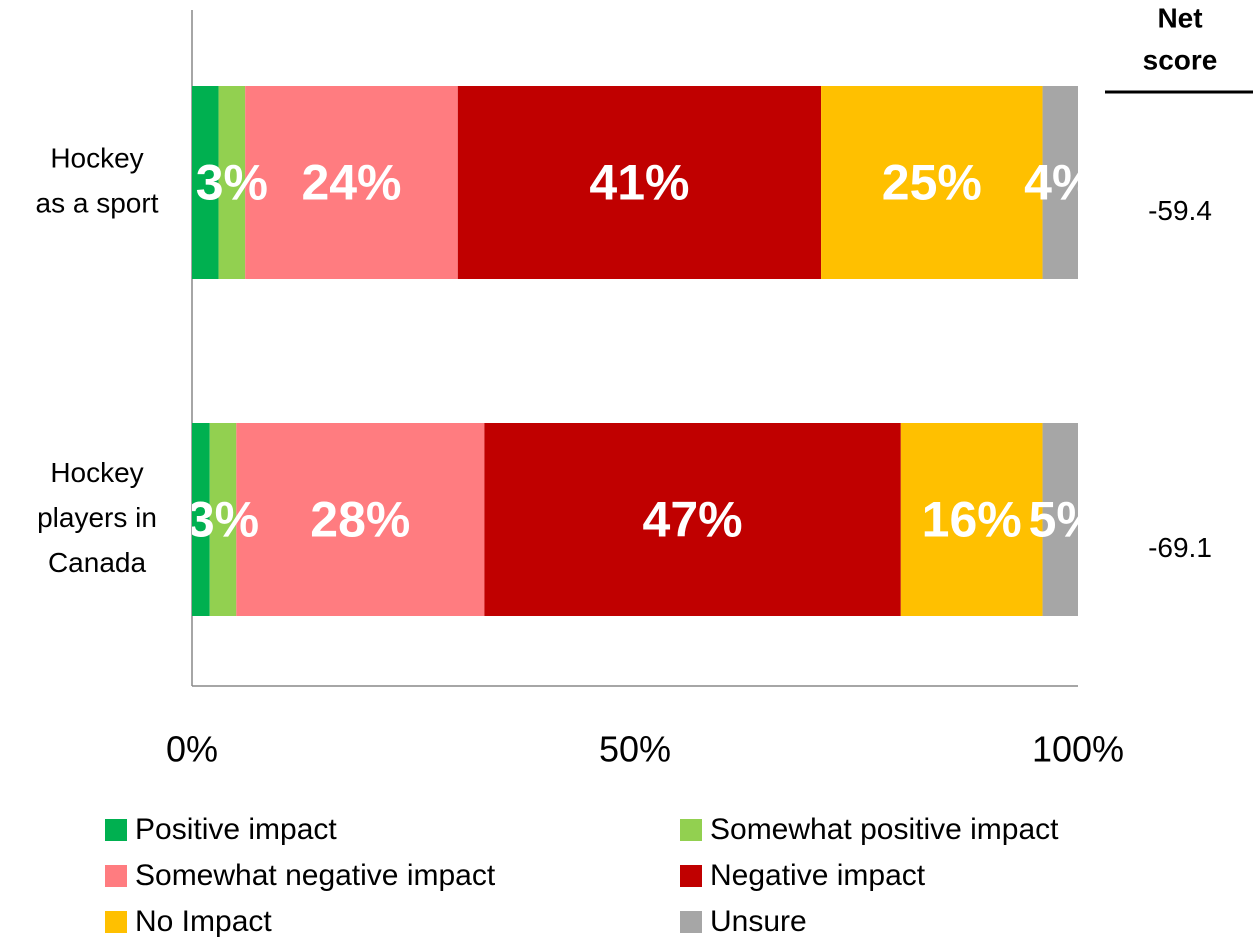  What do you see at coordinates (635, 749) in the screenshot?
I see `x-tick-label: 50%` at bounding box center [635, 749].